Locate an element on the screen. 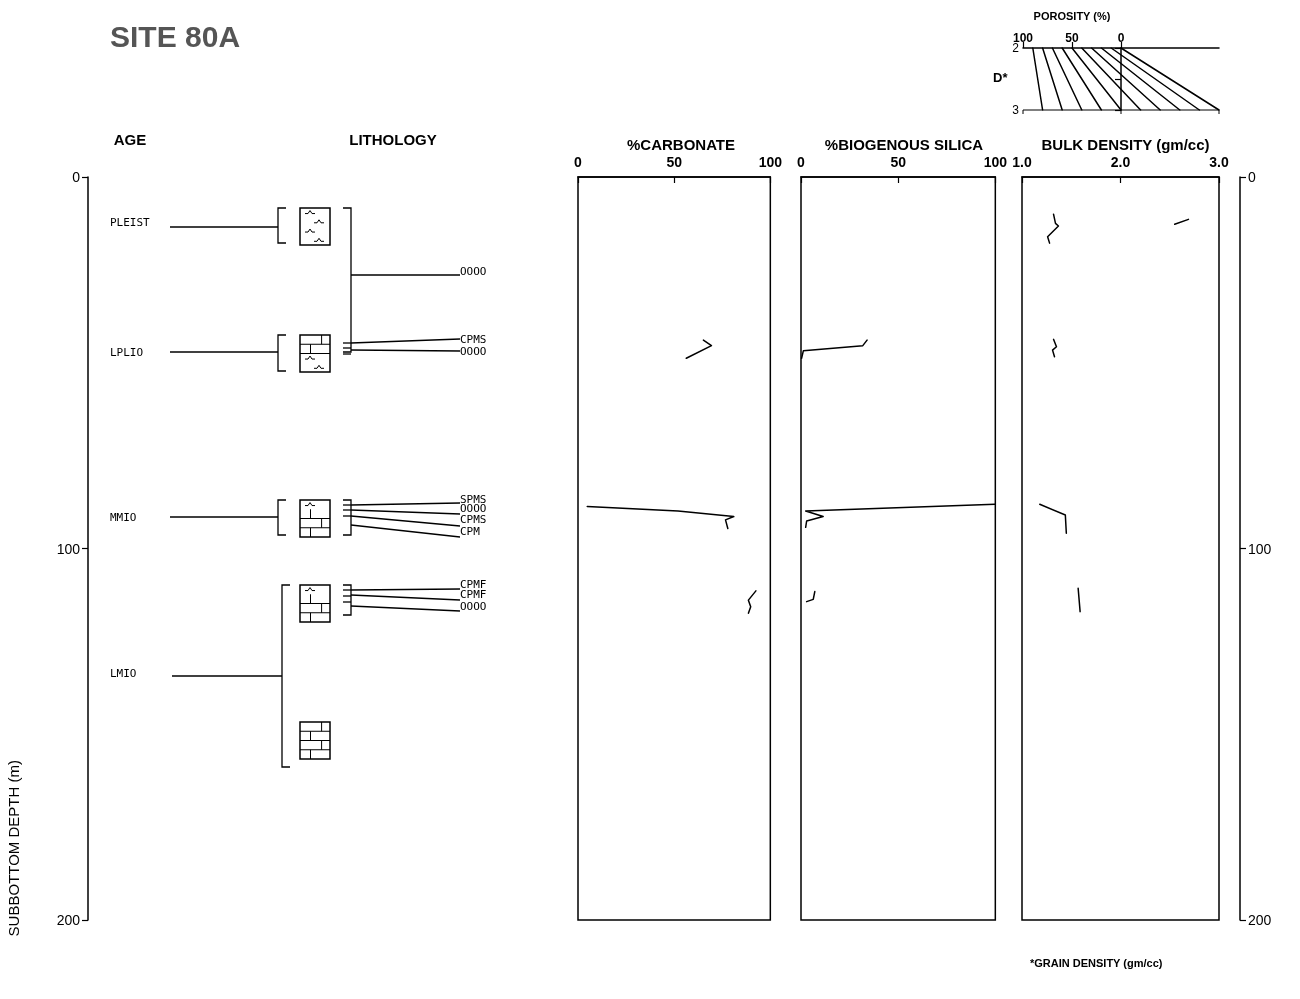 This screenshot has width=1300, height=999. annotation: MMIO is located at coordinates (123, 517).